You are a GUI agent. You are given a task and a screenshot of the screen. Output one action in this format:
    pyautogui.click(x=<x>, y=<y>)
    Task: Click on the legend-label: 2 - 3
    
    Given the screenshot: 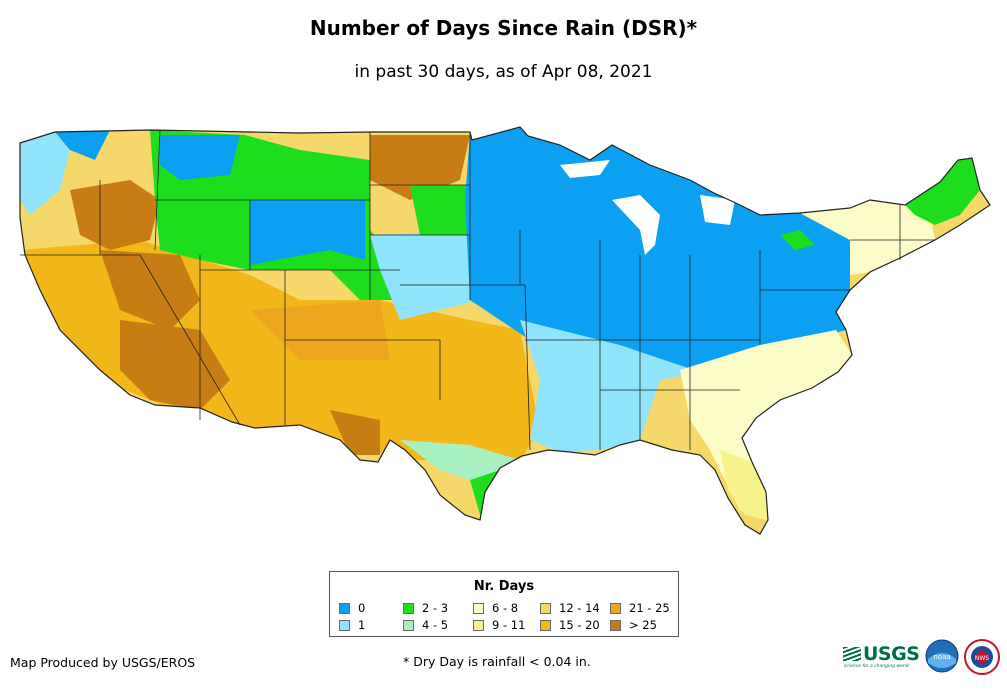 What is the action you would take?
    pyautogui.click(x=435, y=608)
    